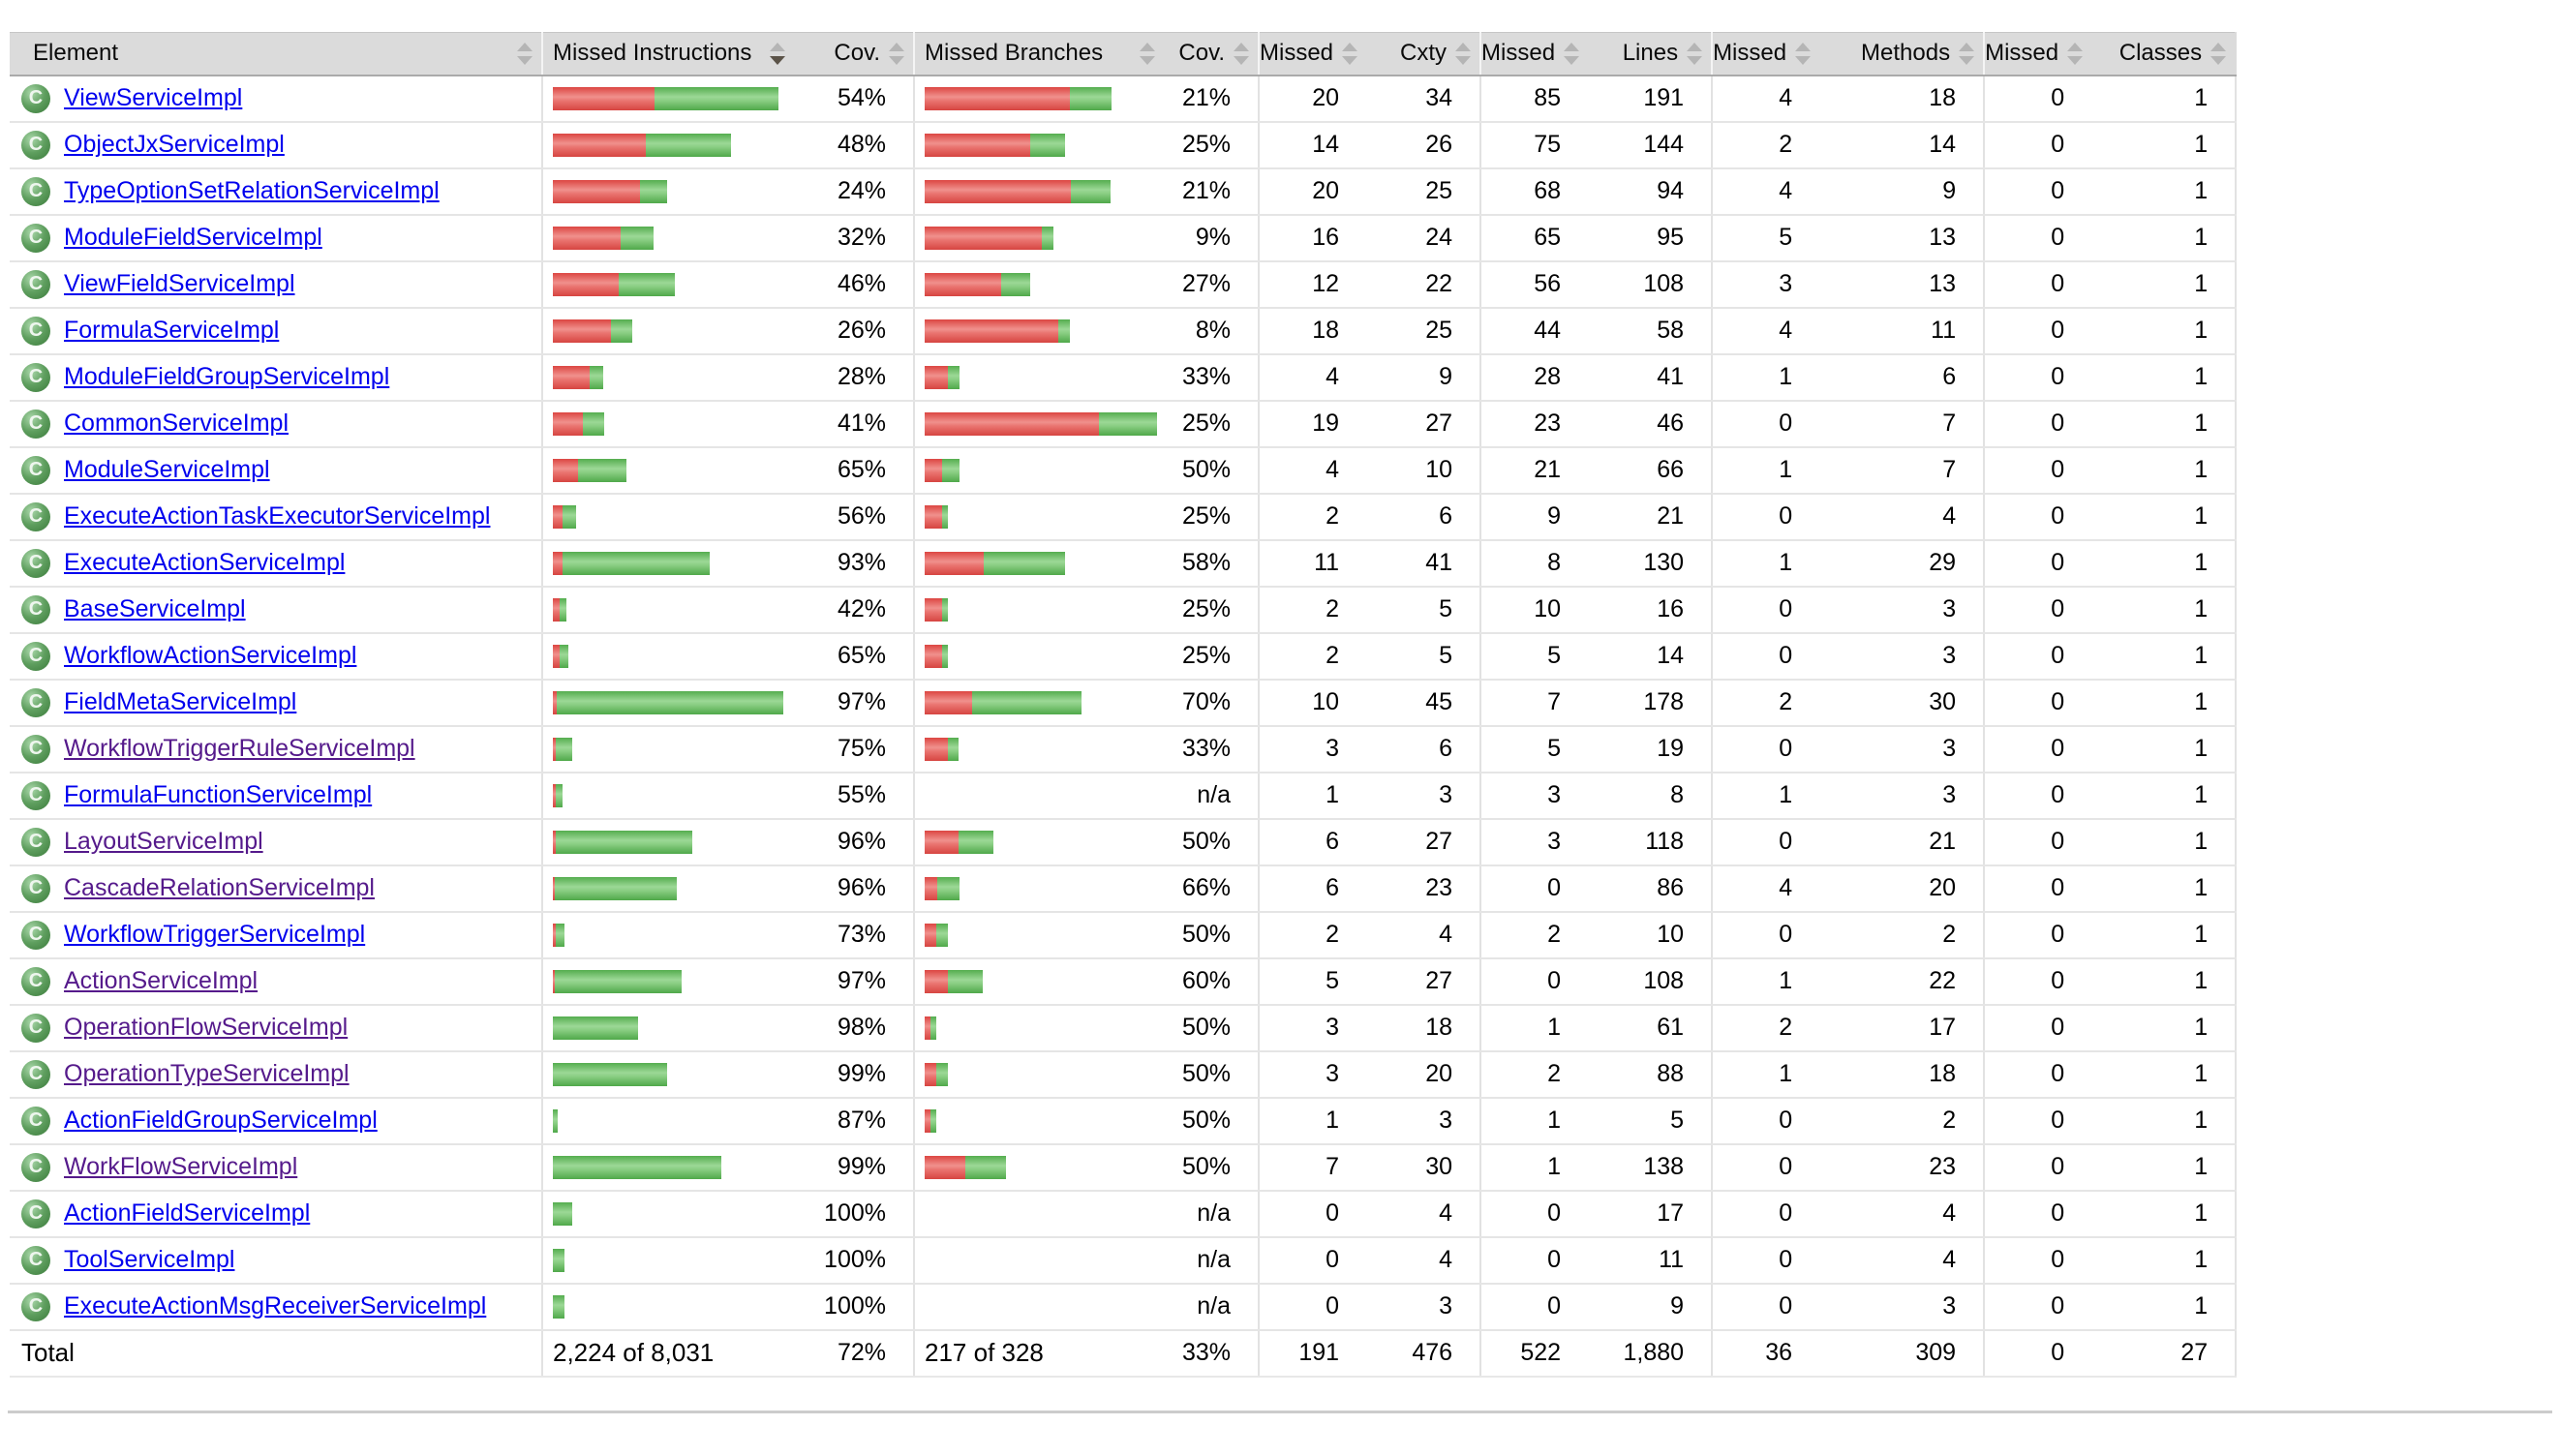 The width and height of the screenshot is (2560, 1456). I want to click on total-lines-cell: 1,880, so click(1650, 1353).